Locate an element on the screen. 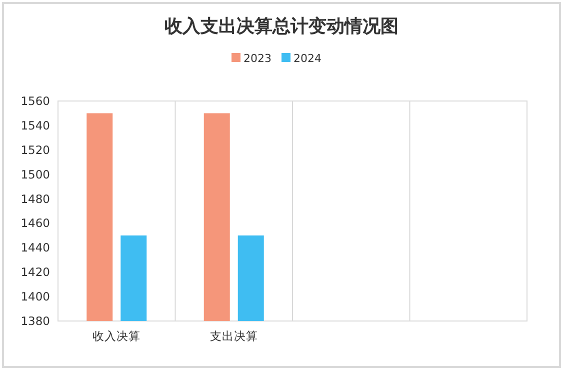 The height and width of the screenshot is (370, 563). y-tick-label: 1520 is located at coordinates (35, 149).